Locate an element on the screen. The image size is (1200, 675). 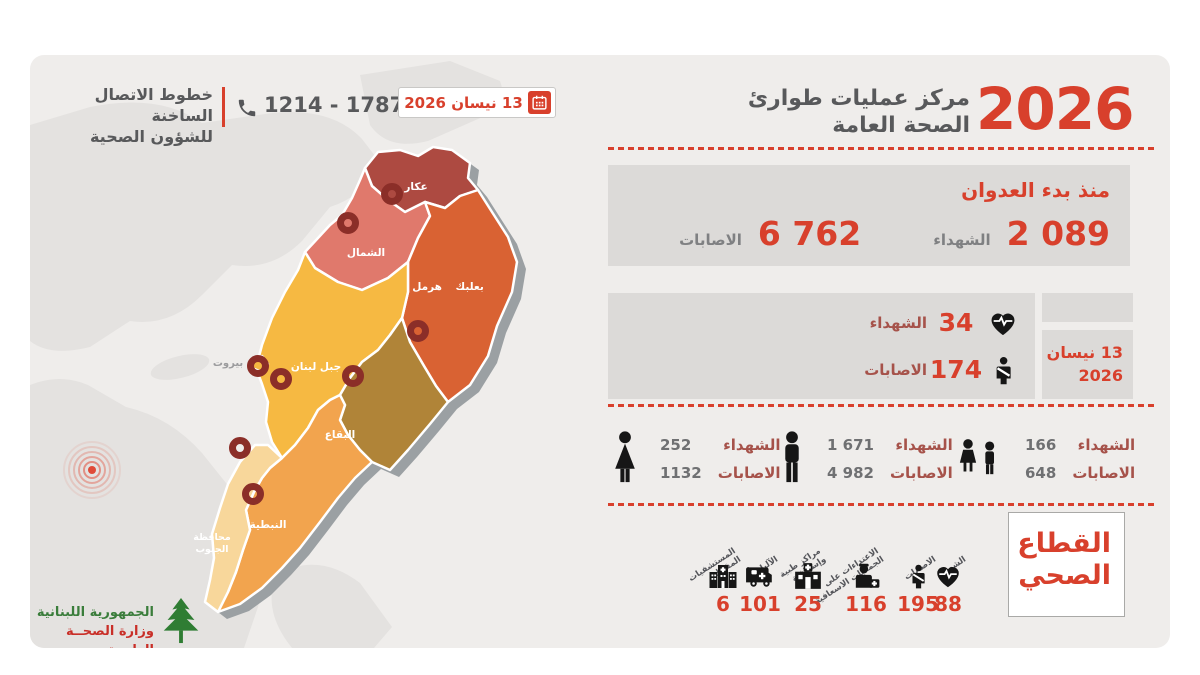
health-sector-box: القطاع الصحي is located at coordinates (1066, 564).